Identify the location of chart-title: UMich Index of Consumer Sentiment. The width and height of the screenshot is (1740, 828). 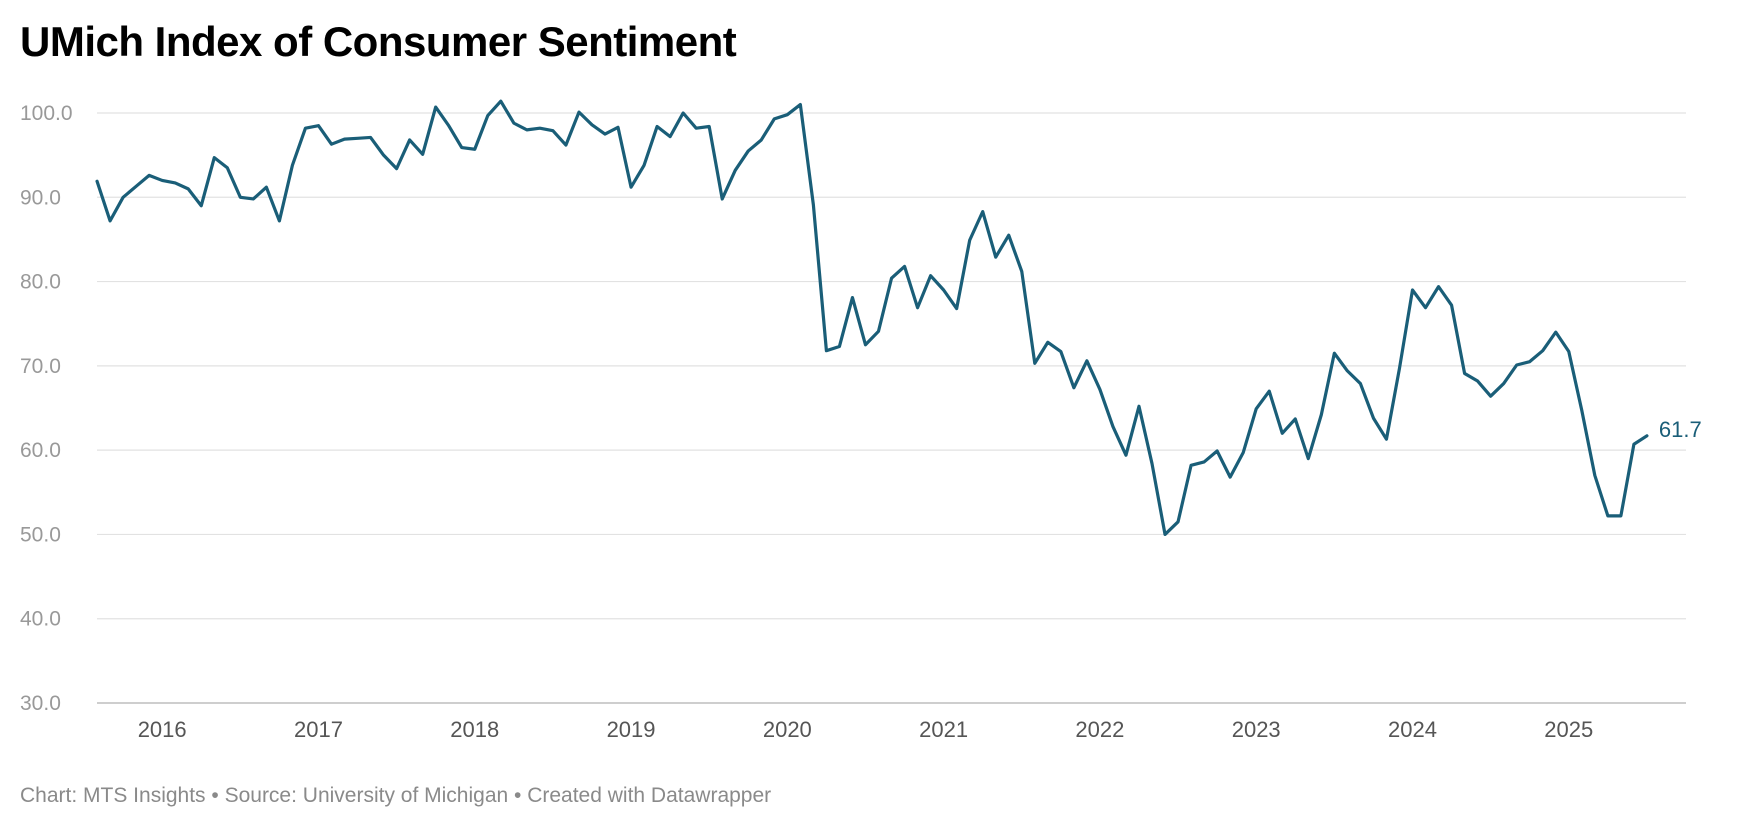
(378, 41).